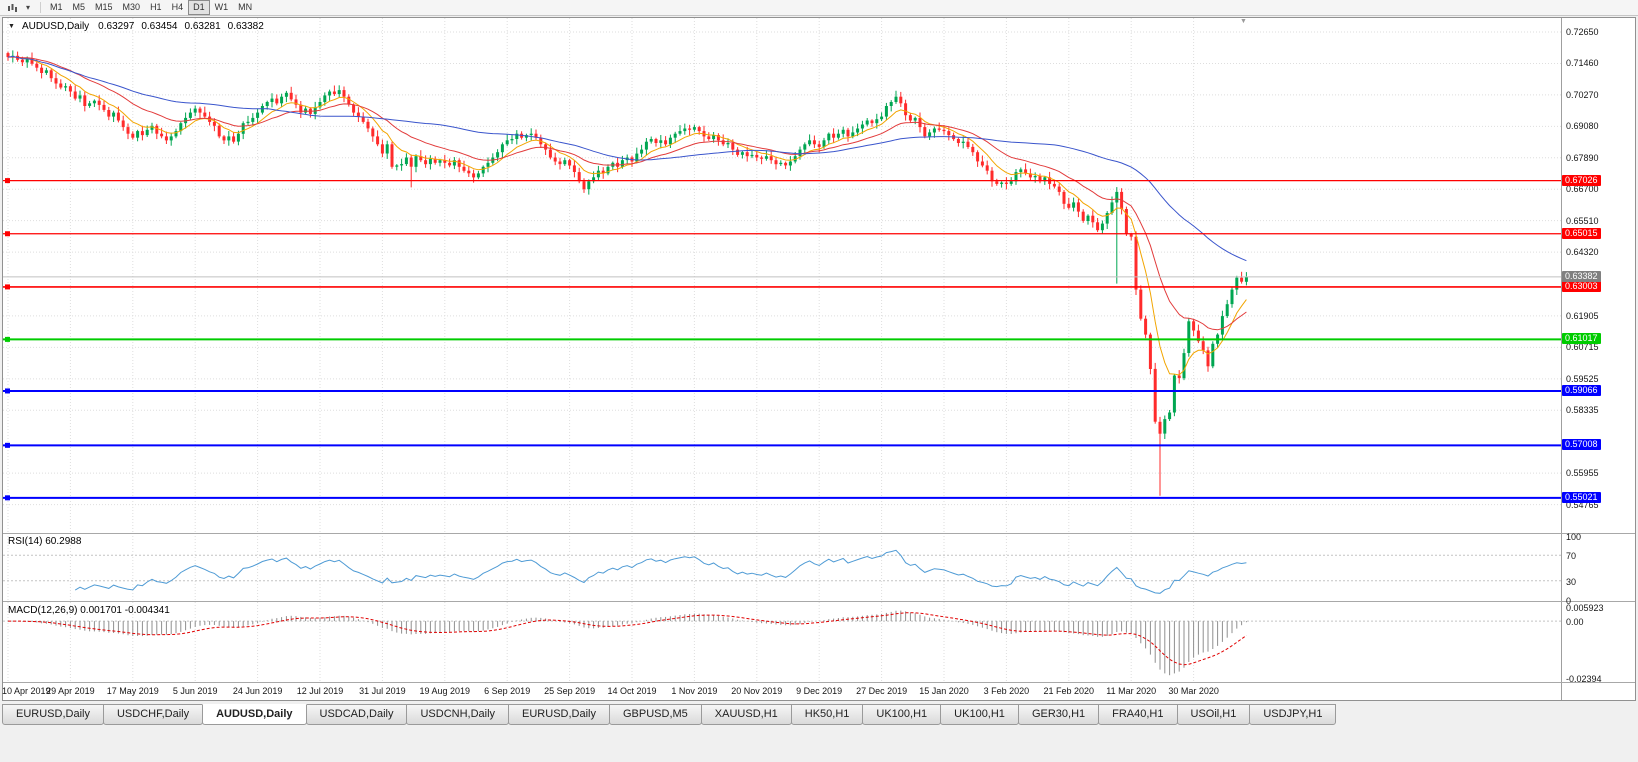 Image resolution: width=1638 pixels, height=762 pixels. I want to click on price-tick-label: 0.60715, so click(1582, 347).